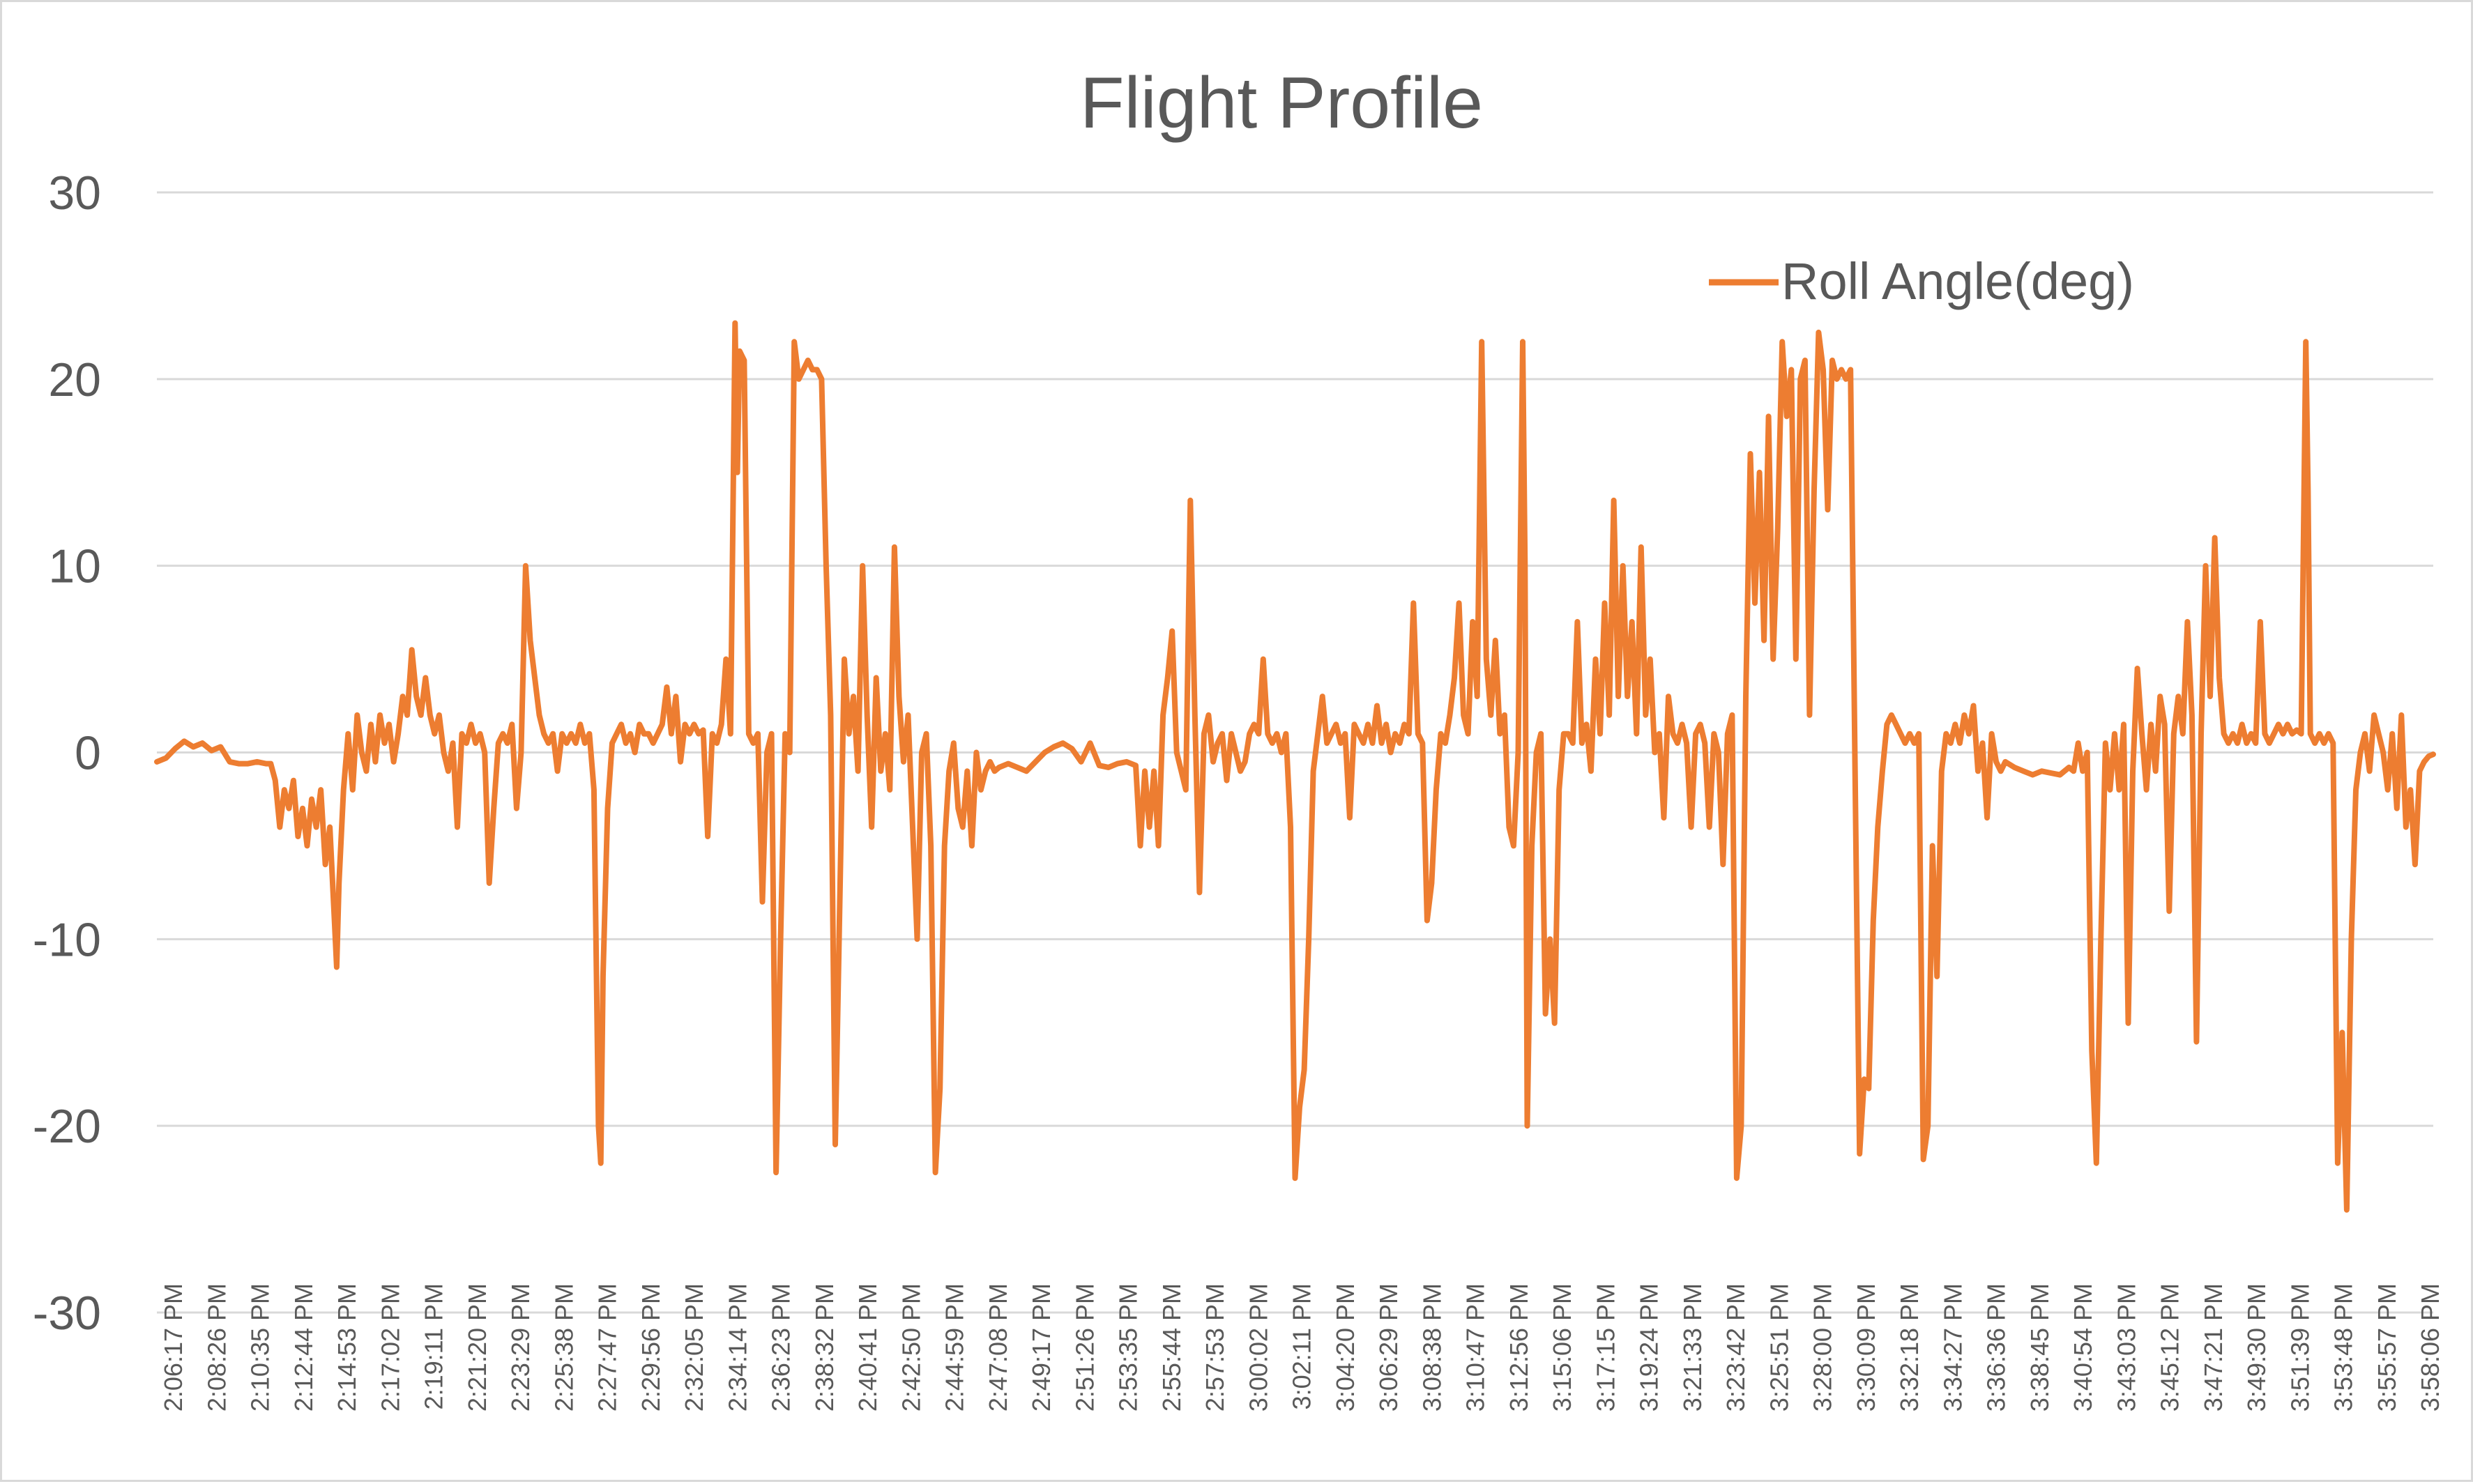 The height and width of the screenshot is (1484, 2473). What do you see at coordinates (1431, 1347) in the screenshot?
I see `x-tick-label: 3:08:38 PM` at bounding box center [1431, 1347].